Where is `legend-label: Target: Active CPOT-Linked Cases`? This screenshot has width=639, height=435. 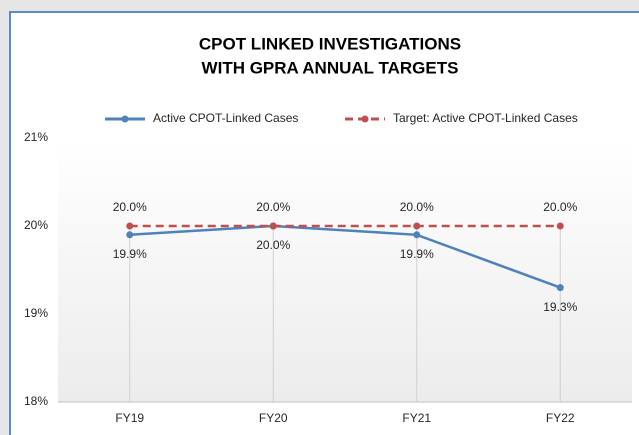
legend-label: Target: Active CPOT-Linked Cases is located at coordinates (485, 118).